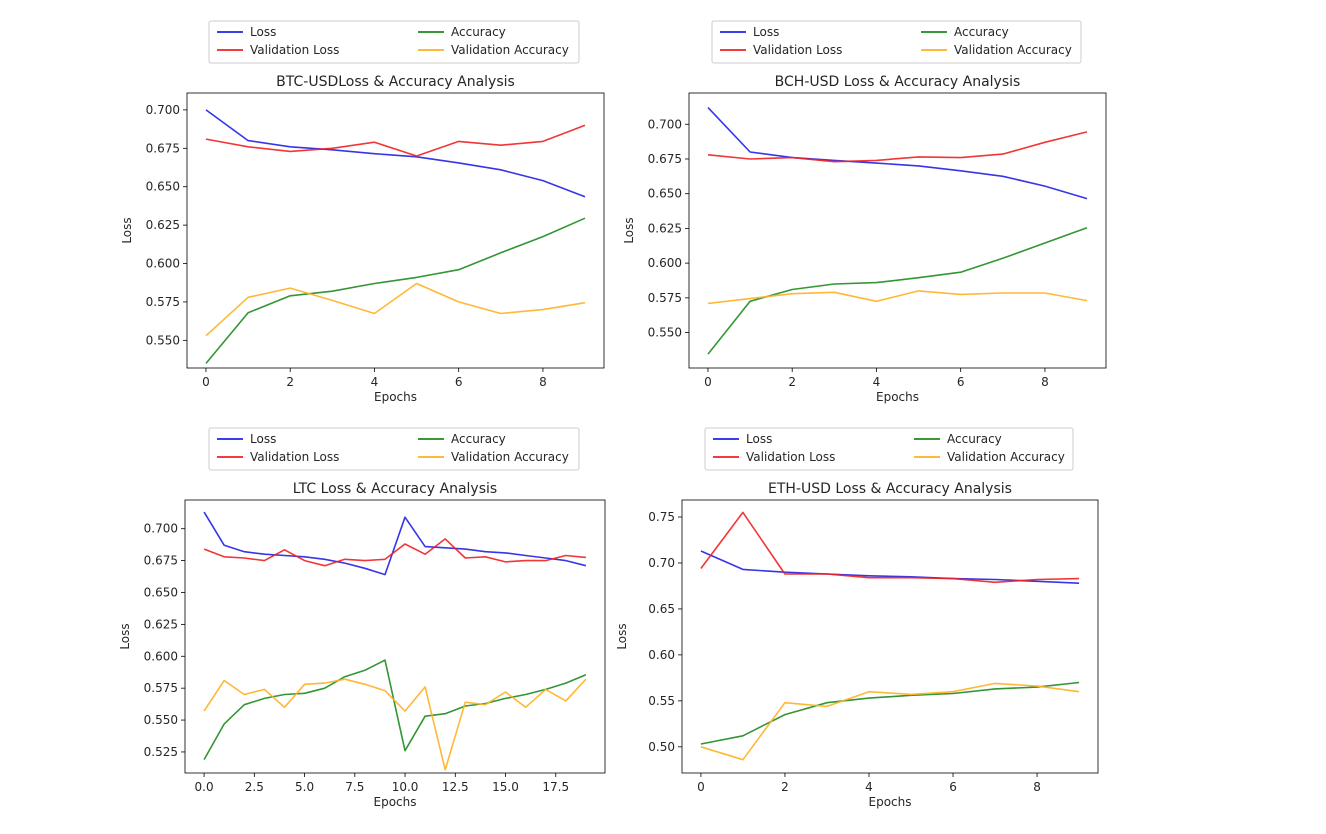  What do you see at coordinates (254, 787) in the screenshot?
I see `x-tick-label: 2.5` at bounding box center [254, 787].